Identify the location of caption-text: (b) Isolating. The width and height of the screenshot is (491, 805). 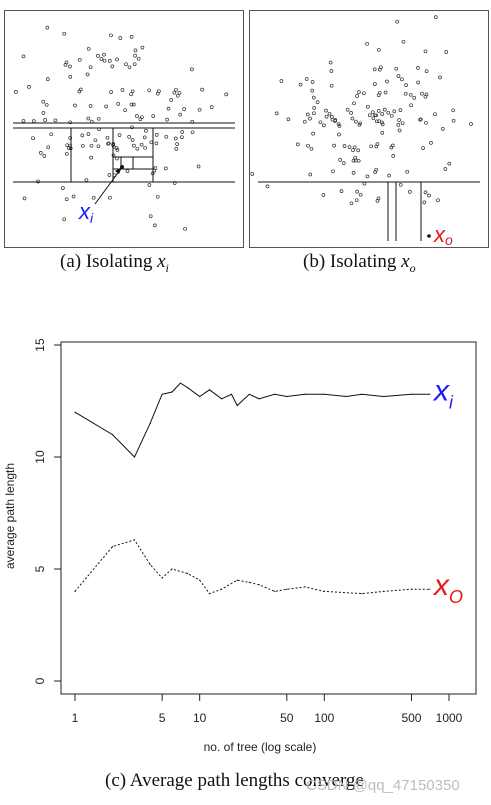
(350, 261).